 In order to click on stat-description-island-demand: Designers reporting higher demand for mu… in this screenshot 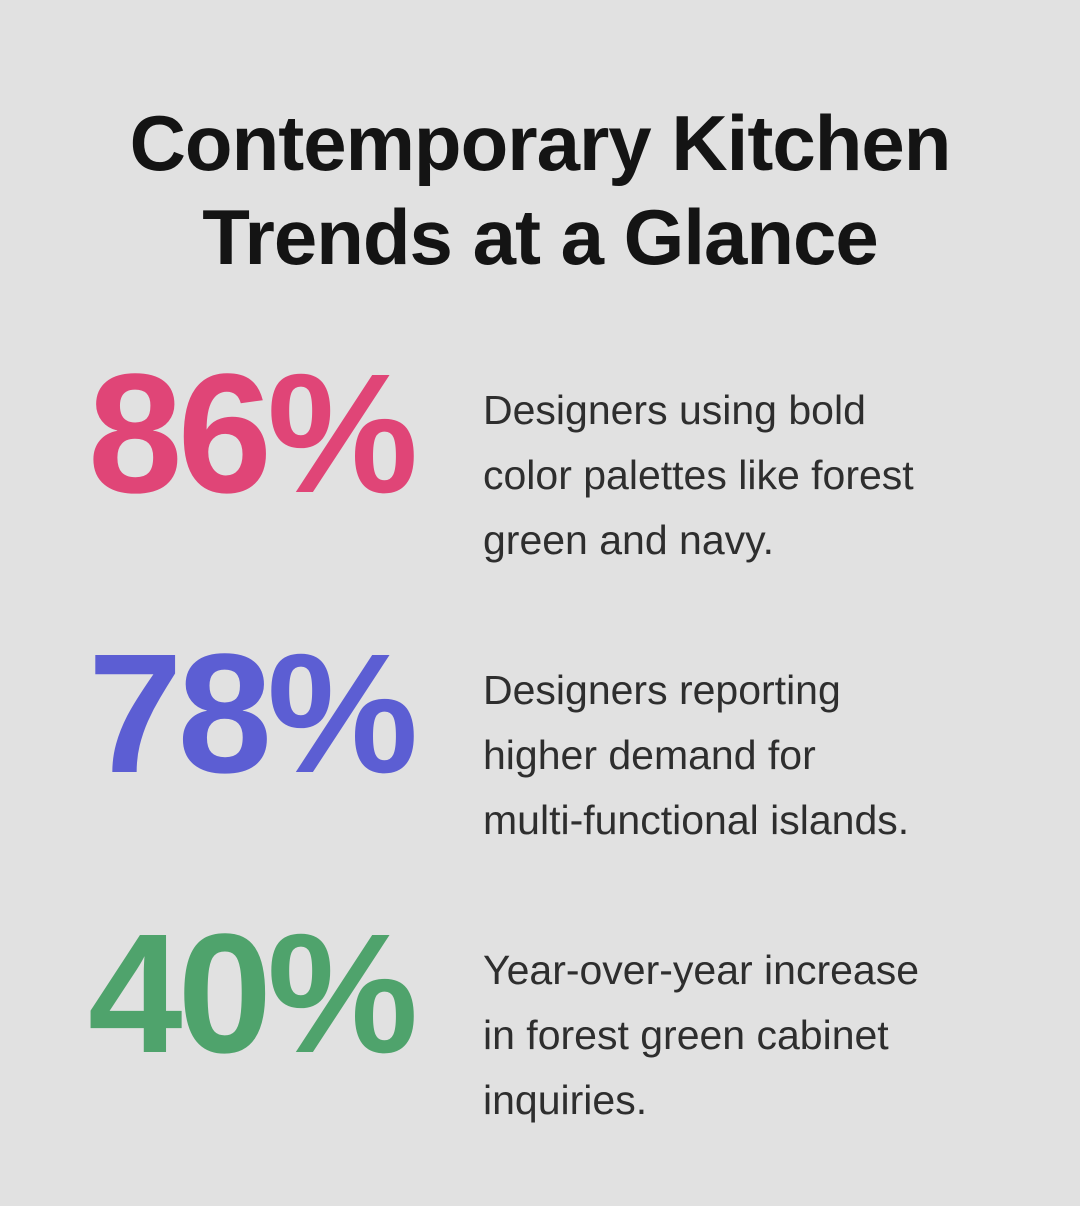, I will do `click(696, 755)`.